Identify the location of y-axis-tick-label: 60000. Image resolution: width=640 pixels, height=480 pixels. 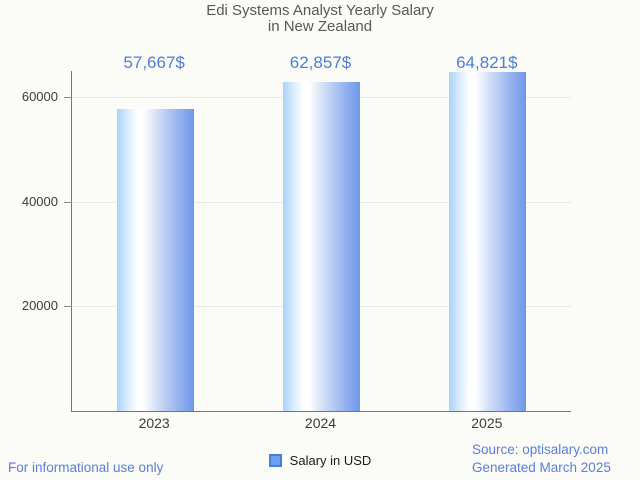
(39, 97).